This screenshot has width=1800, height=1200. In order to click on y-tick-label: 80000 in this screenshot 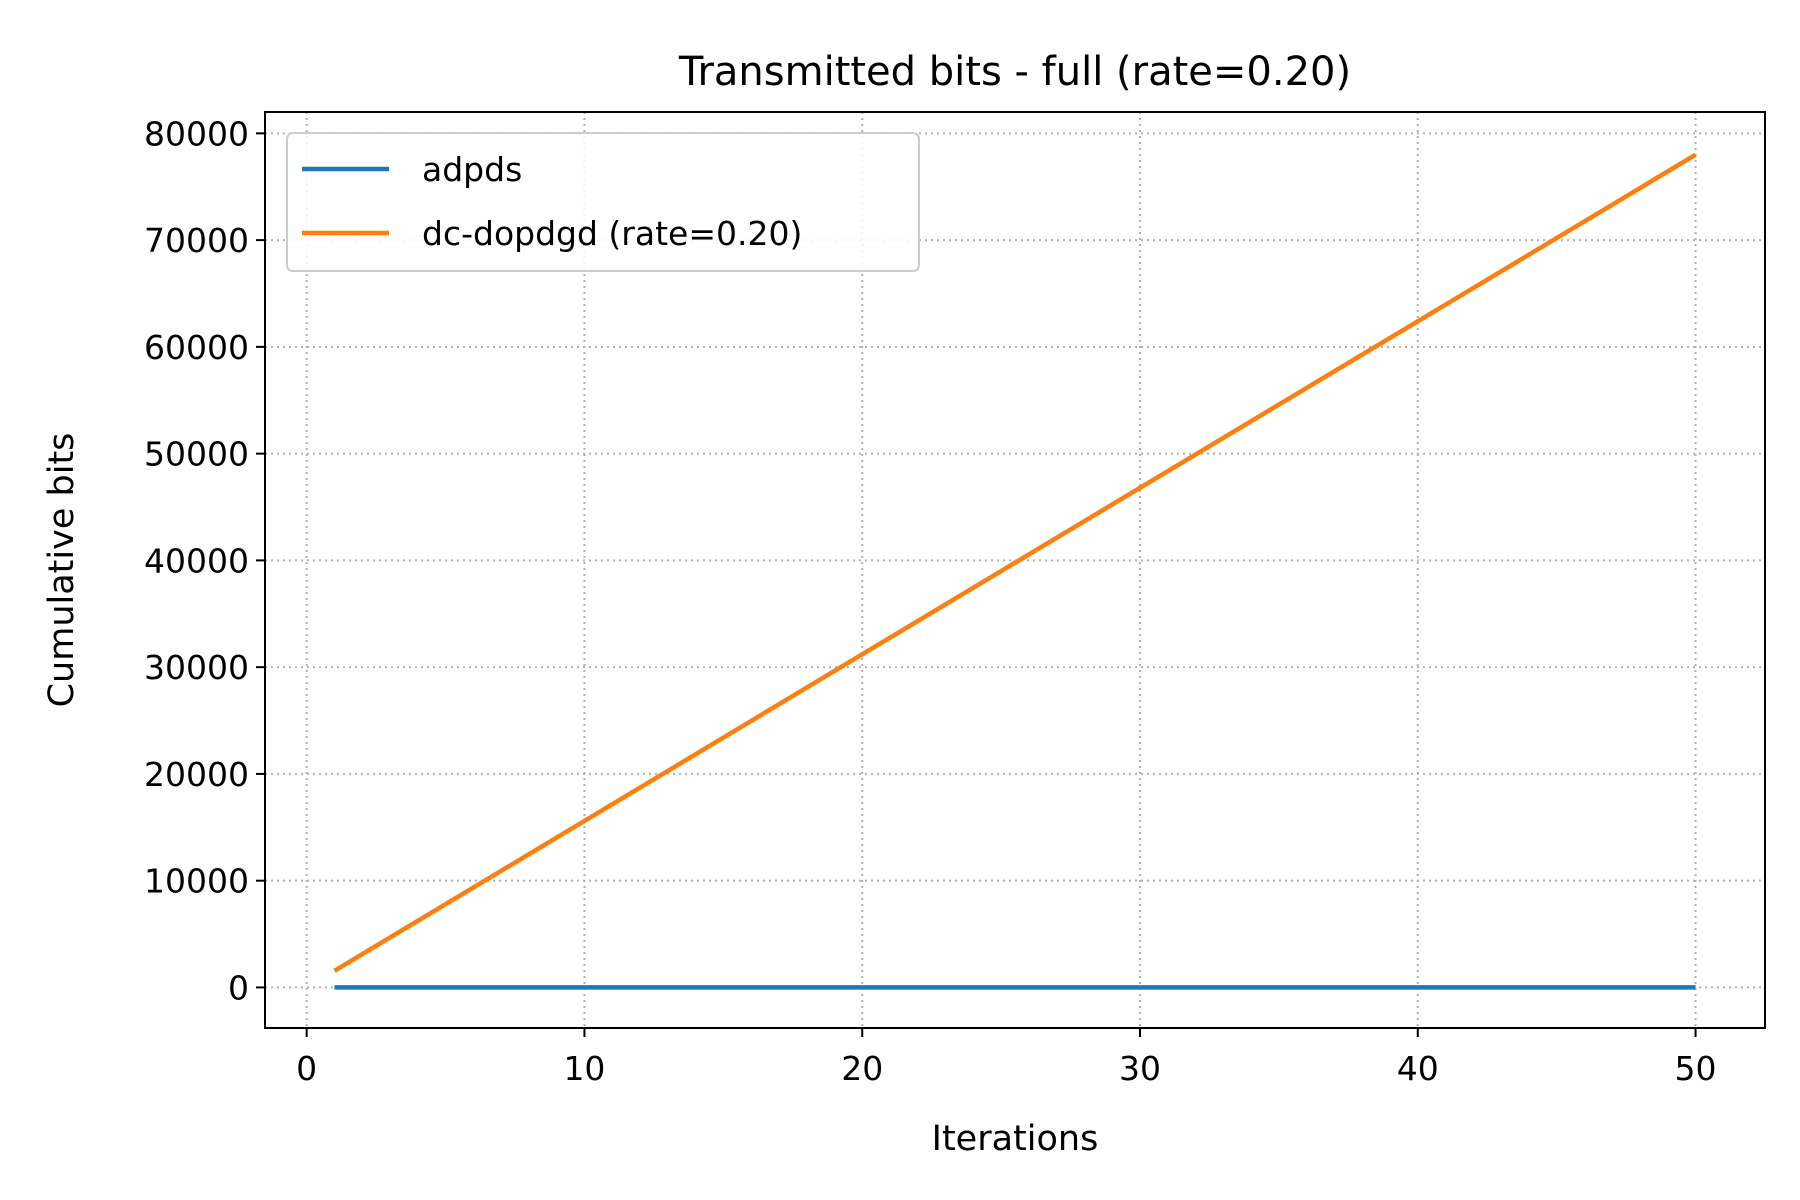, I will do `click(196, 133)`.